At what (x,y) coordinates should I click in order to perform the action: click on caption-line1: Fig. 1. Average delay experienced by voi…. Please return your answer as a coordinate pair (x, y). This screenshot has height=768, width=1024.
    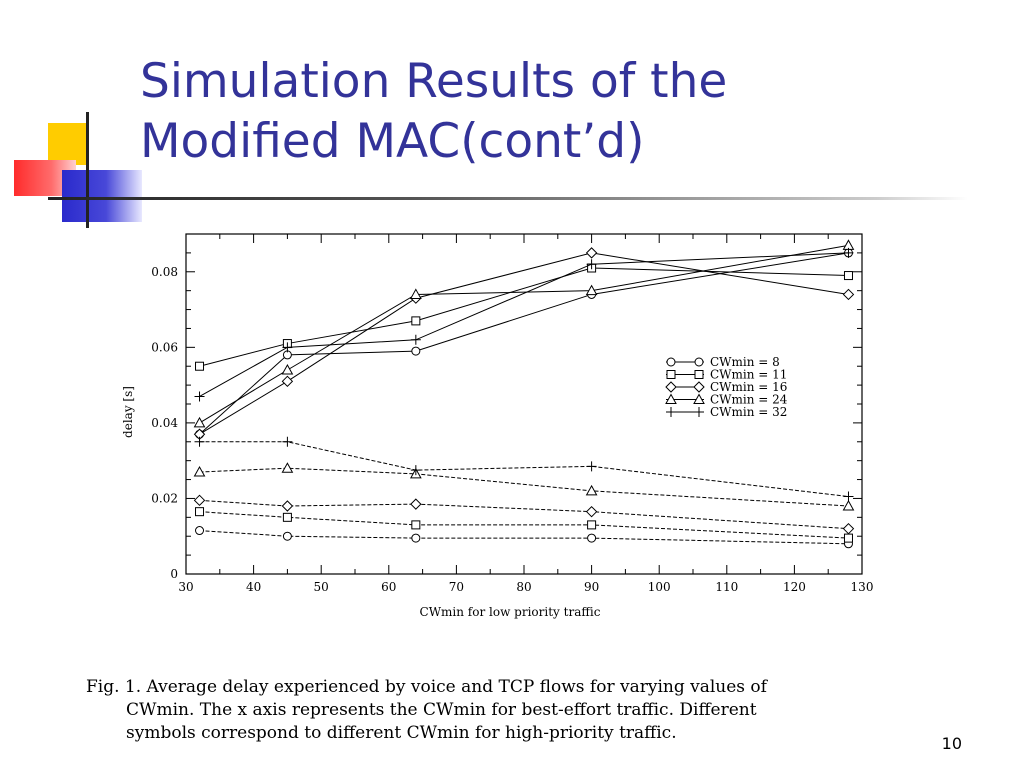
    Looking at the image, I should click on (426, 687).